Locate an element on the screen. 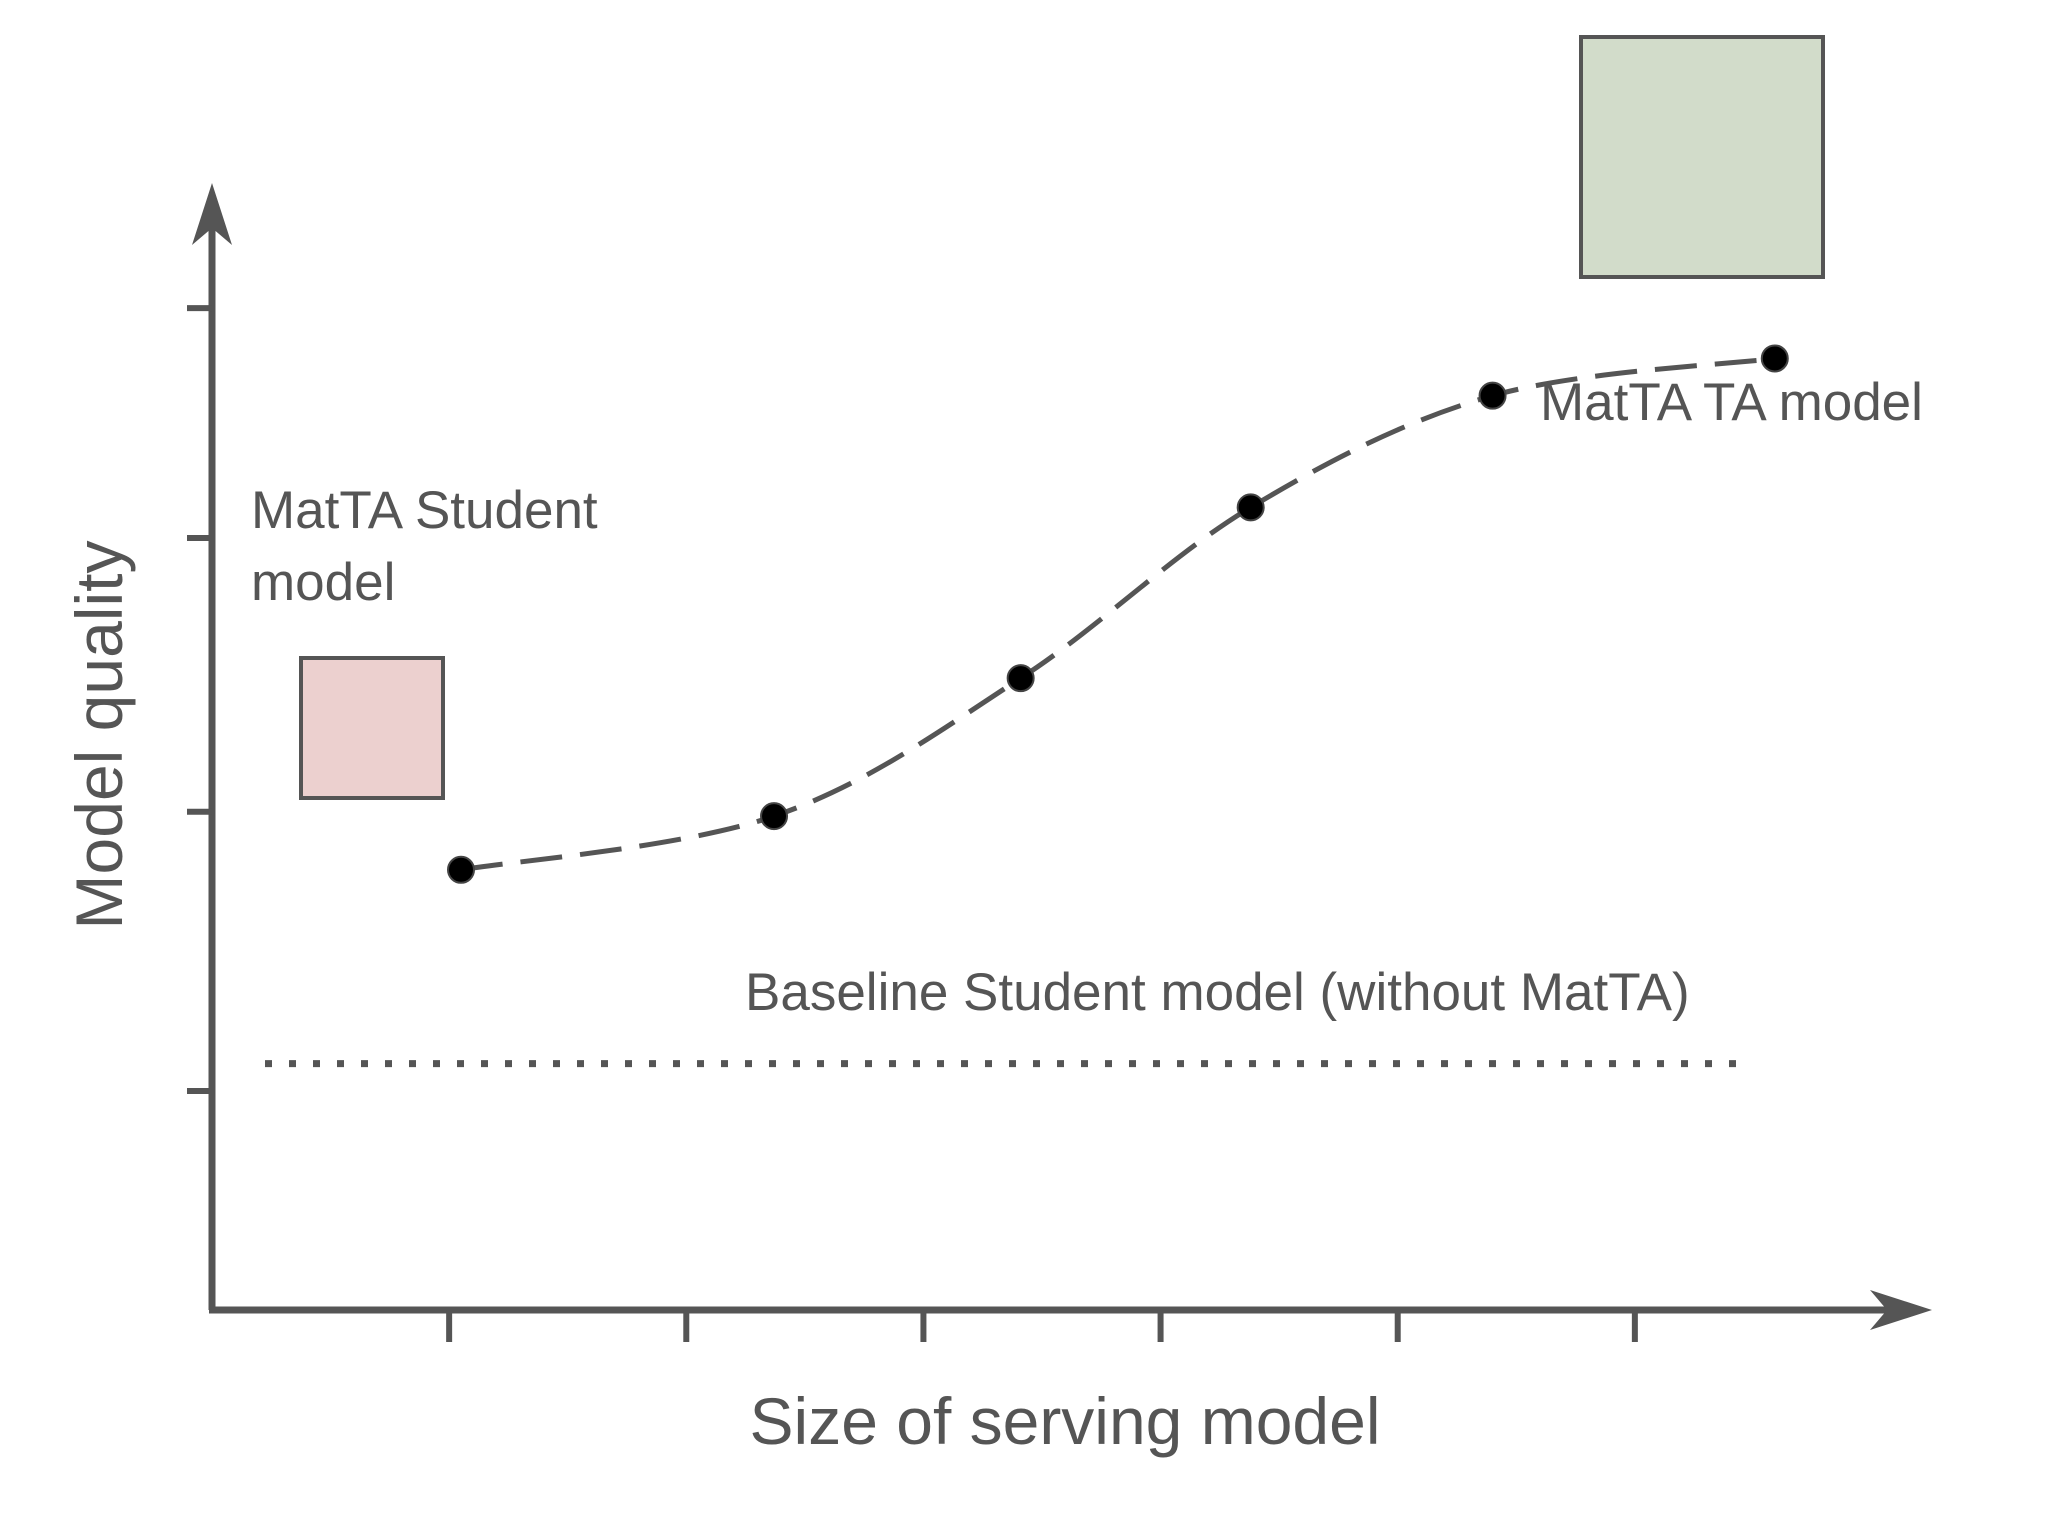 Image resolution: width=2046 pixels, height=1514 pixels. ta-label: MatTA TA model is located at coordinates (1731, 402).